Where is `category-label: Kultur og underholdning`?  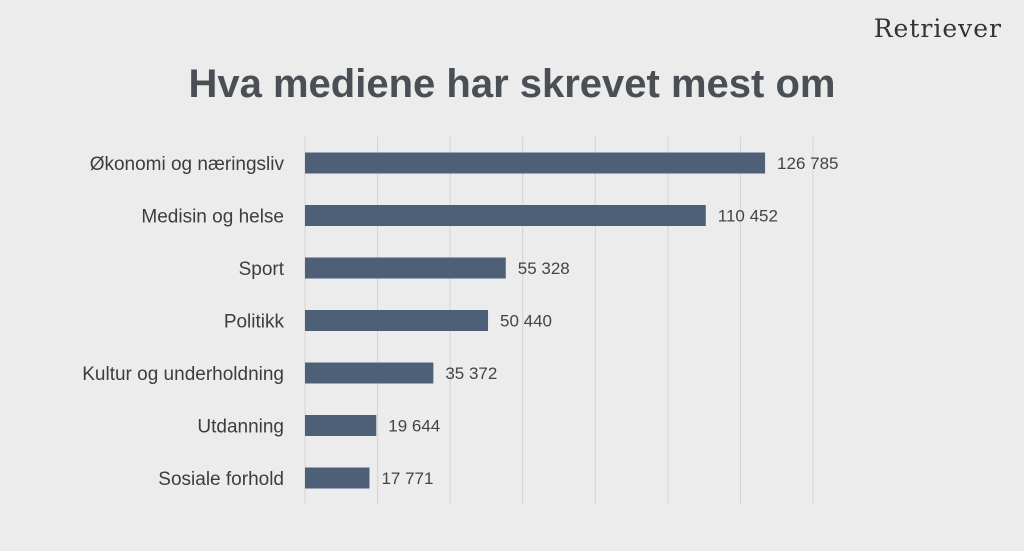
category-label: Kultur og underholdning is located at coordinates (183, 374).